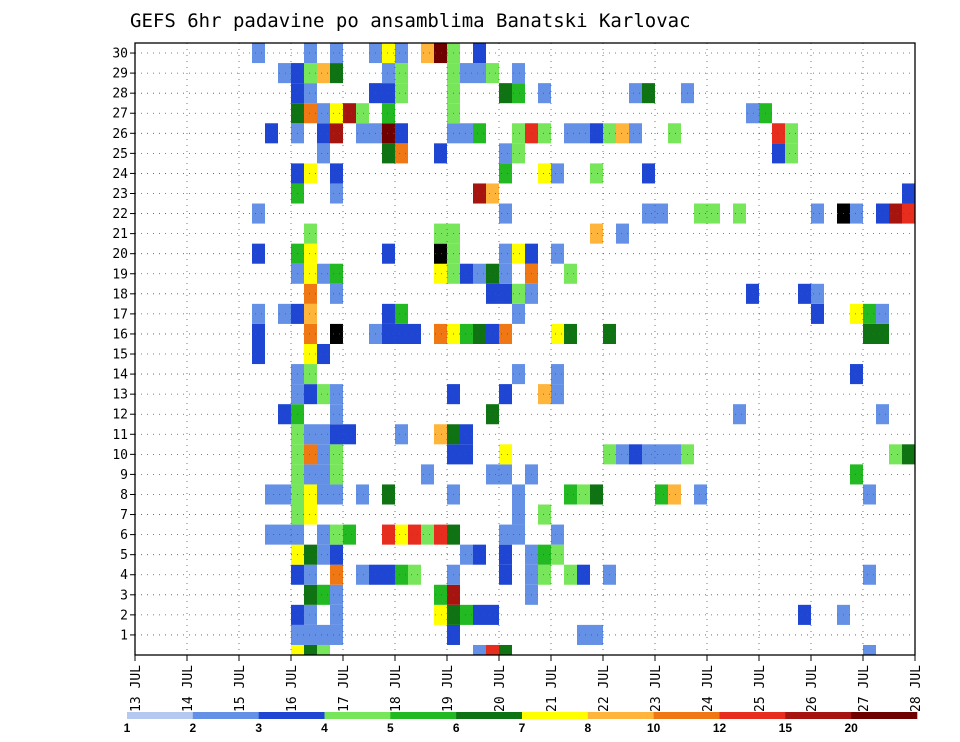  Describe the element at coordinates (120, 435) in the screenshot. I see `y-tick-label: 11` at that location.